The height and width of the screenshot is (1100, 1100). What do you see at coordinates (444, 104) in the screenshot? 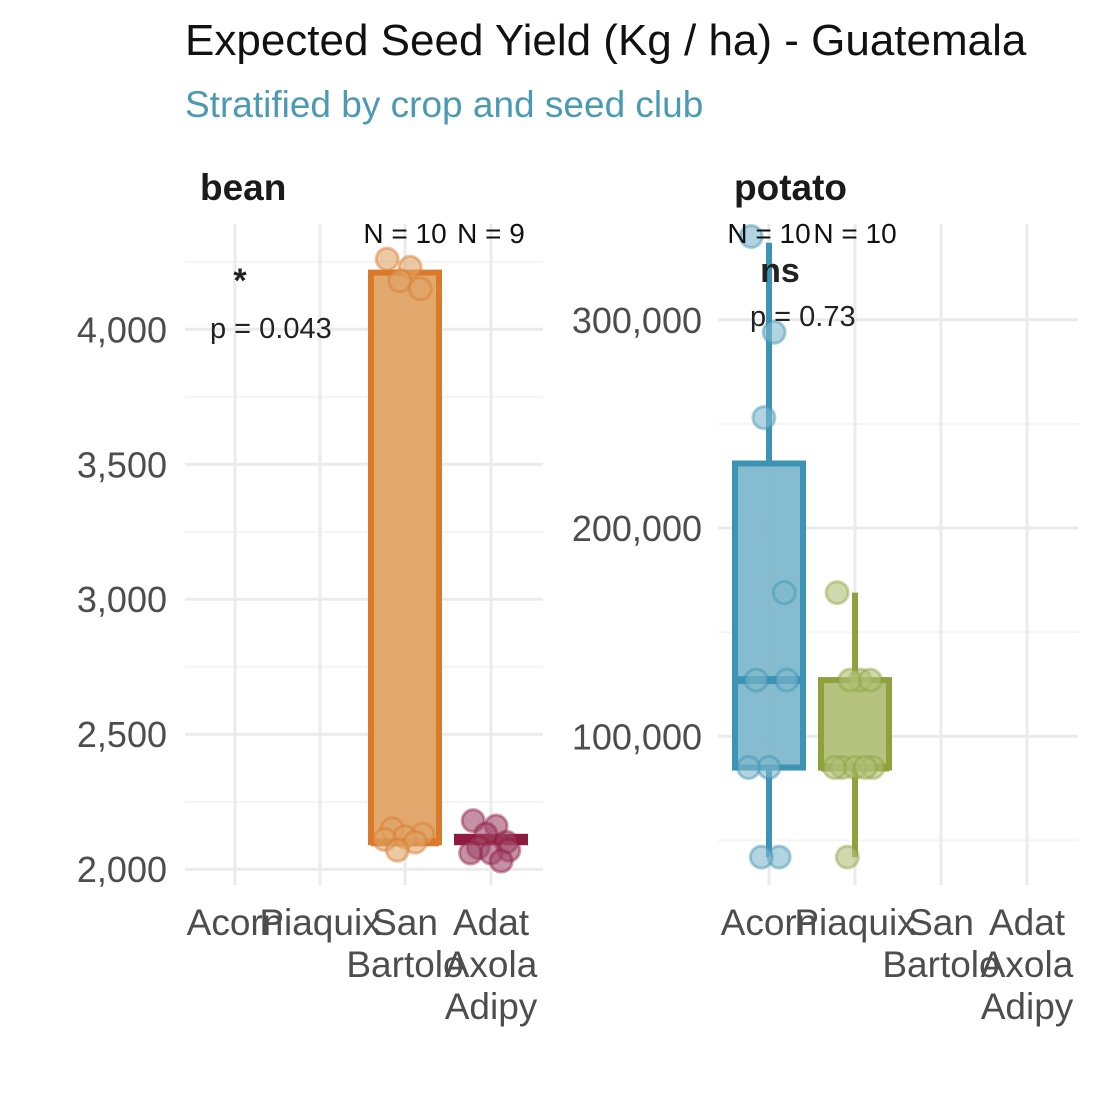
I see `chart-subtitle: Stratified by crop and seed club` at bounding box center [444, 104].